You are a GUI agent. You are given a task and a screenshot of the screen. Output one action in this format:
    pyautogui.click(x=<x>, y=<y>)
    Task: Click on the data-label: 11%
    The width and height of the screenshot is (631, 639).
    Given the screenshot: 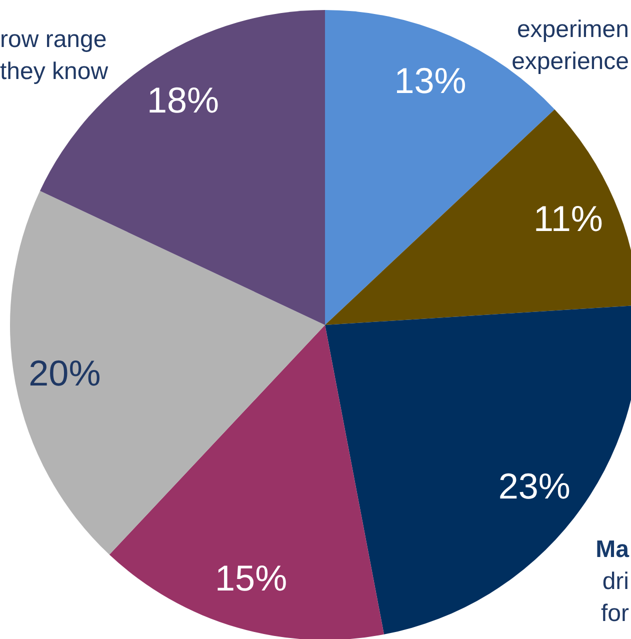 What is the action you would take?
    pyautogui.click(x=568, y=218)
    